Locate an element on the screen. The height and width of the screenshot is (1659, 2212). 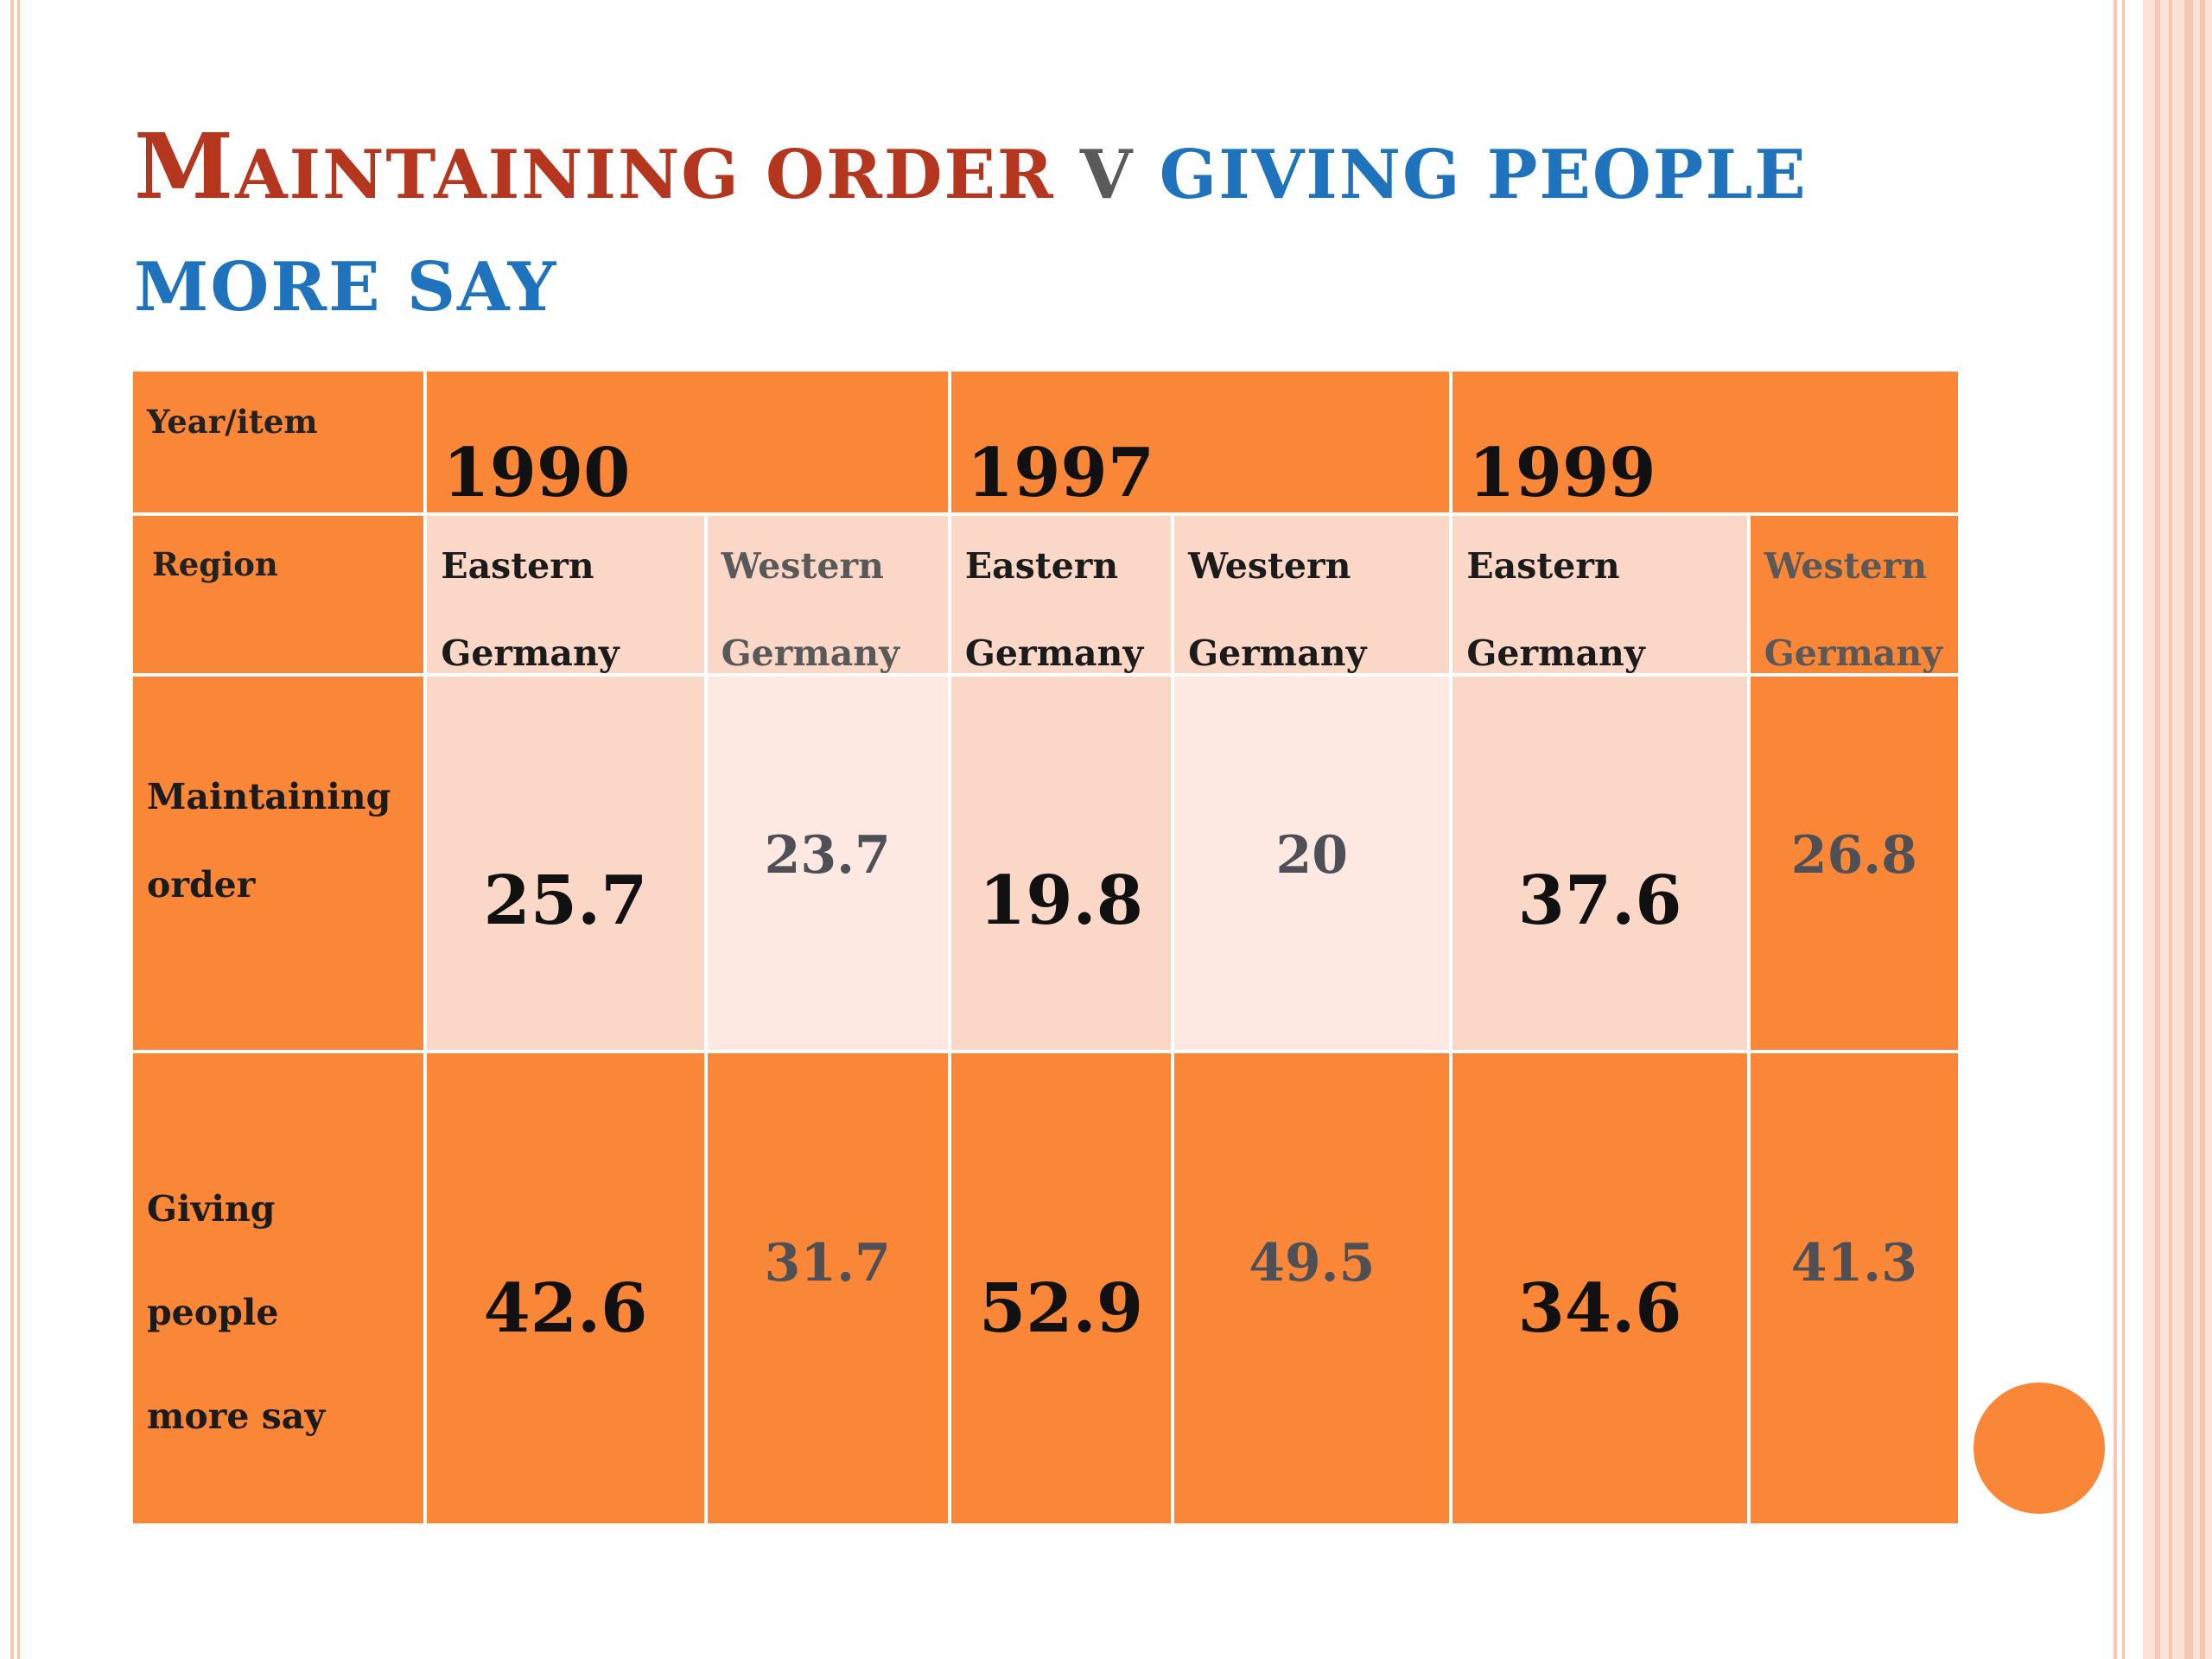
year-label: 1999 is located at coordinates (1562, 473).